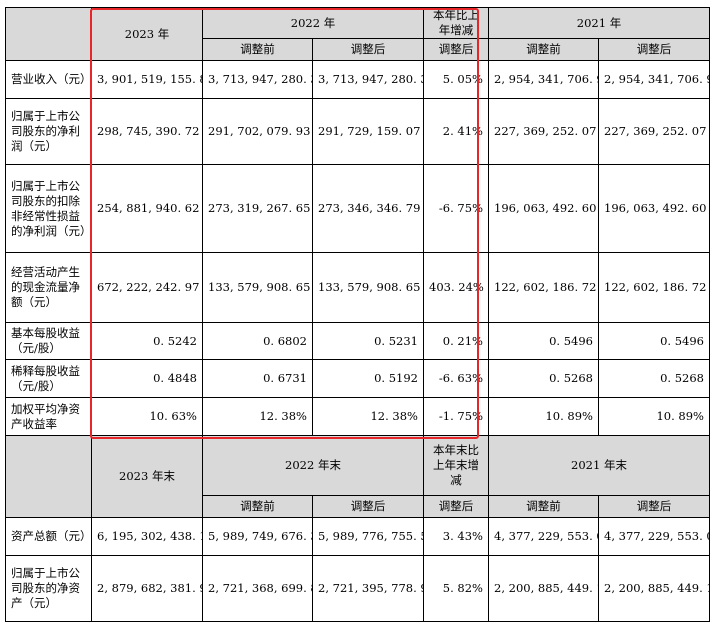 Image resolution: width=715 pixels, height=629 pixels. Describe the element at coordinates (147, 131) in the screenshot. I see `value-2023: 298, 745, 390. 72` at that location.